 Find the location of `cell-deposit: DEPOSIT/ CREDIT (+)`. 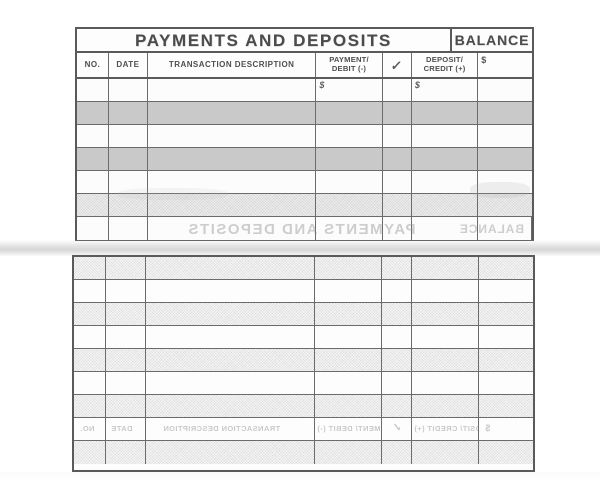

cell-deposit: DEPOSIT/ CREDIT (+) is located at coordinates (445, 429).